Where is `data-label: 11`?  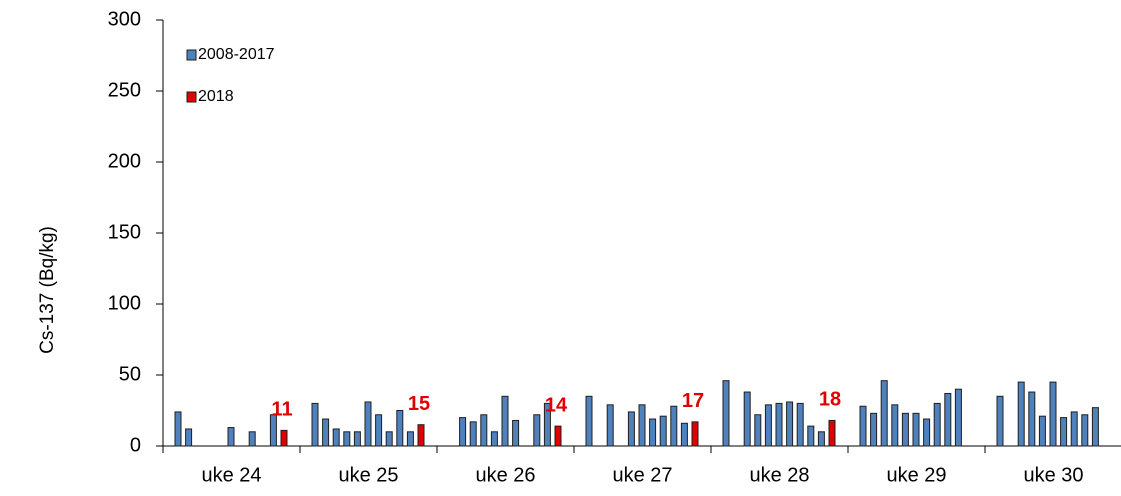 data-label: 11 is located at coordinates (281, 410).